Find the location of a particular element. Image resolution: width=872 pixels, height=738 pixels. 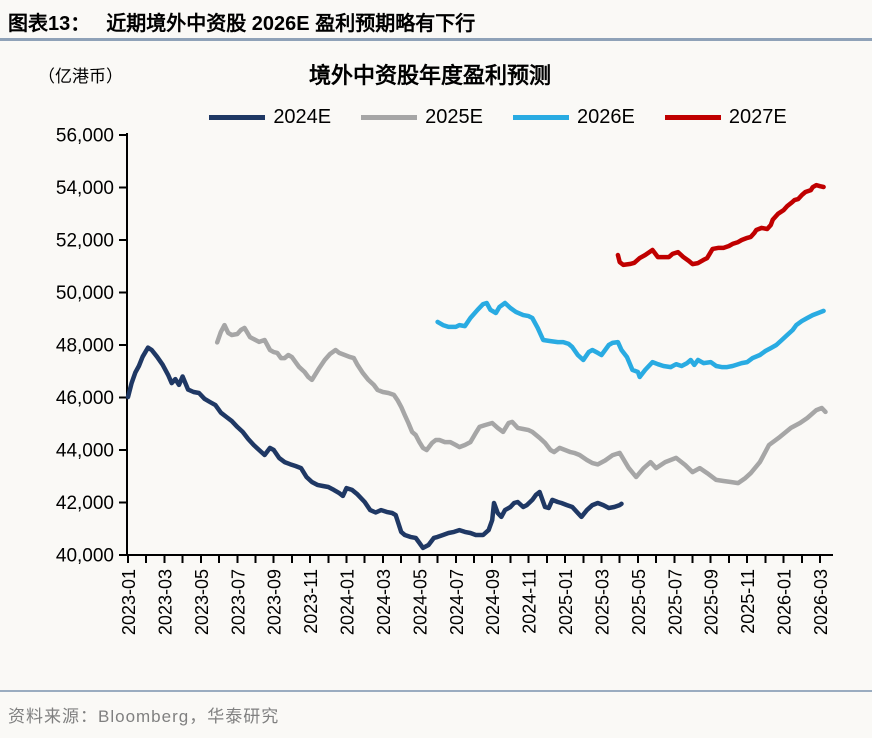

svg-text: 2023-07 is located at coordinates (238, 602).